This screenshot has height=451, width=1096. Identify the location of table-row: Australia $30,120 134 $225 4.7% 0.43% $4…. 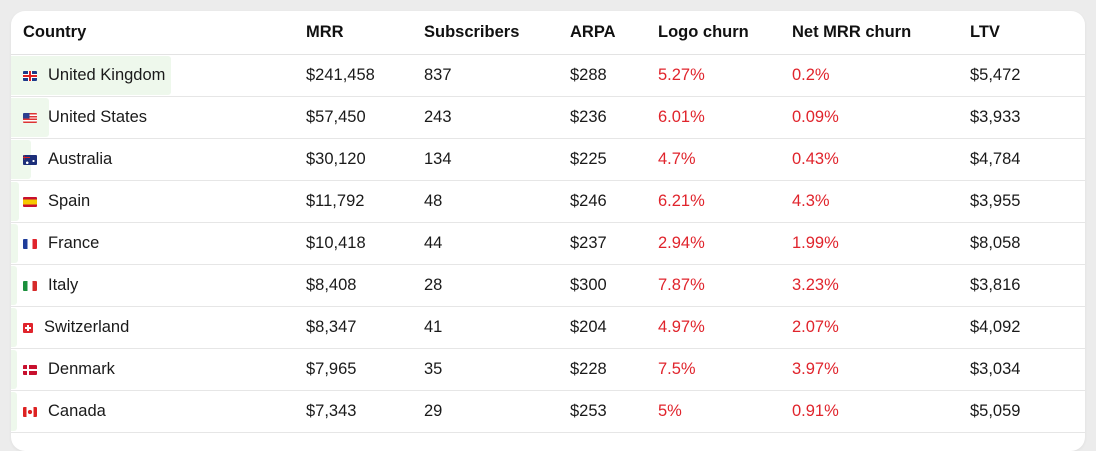
(548, 159).